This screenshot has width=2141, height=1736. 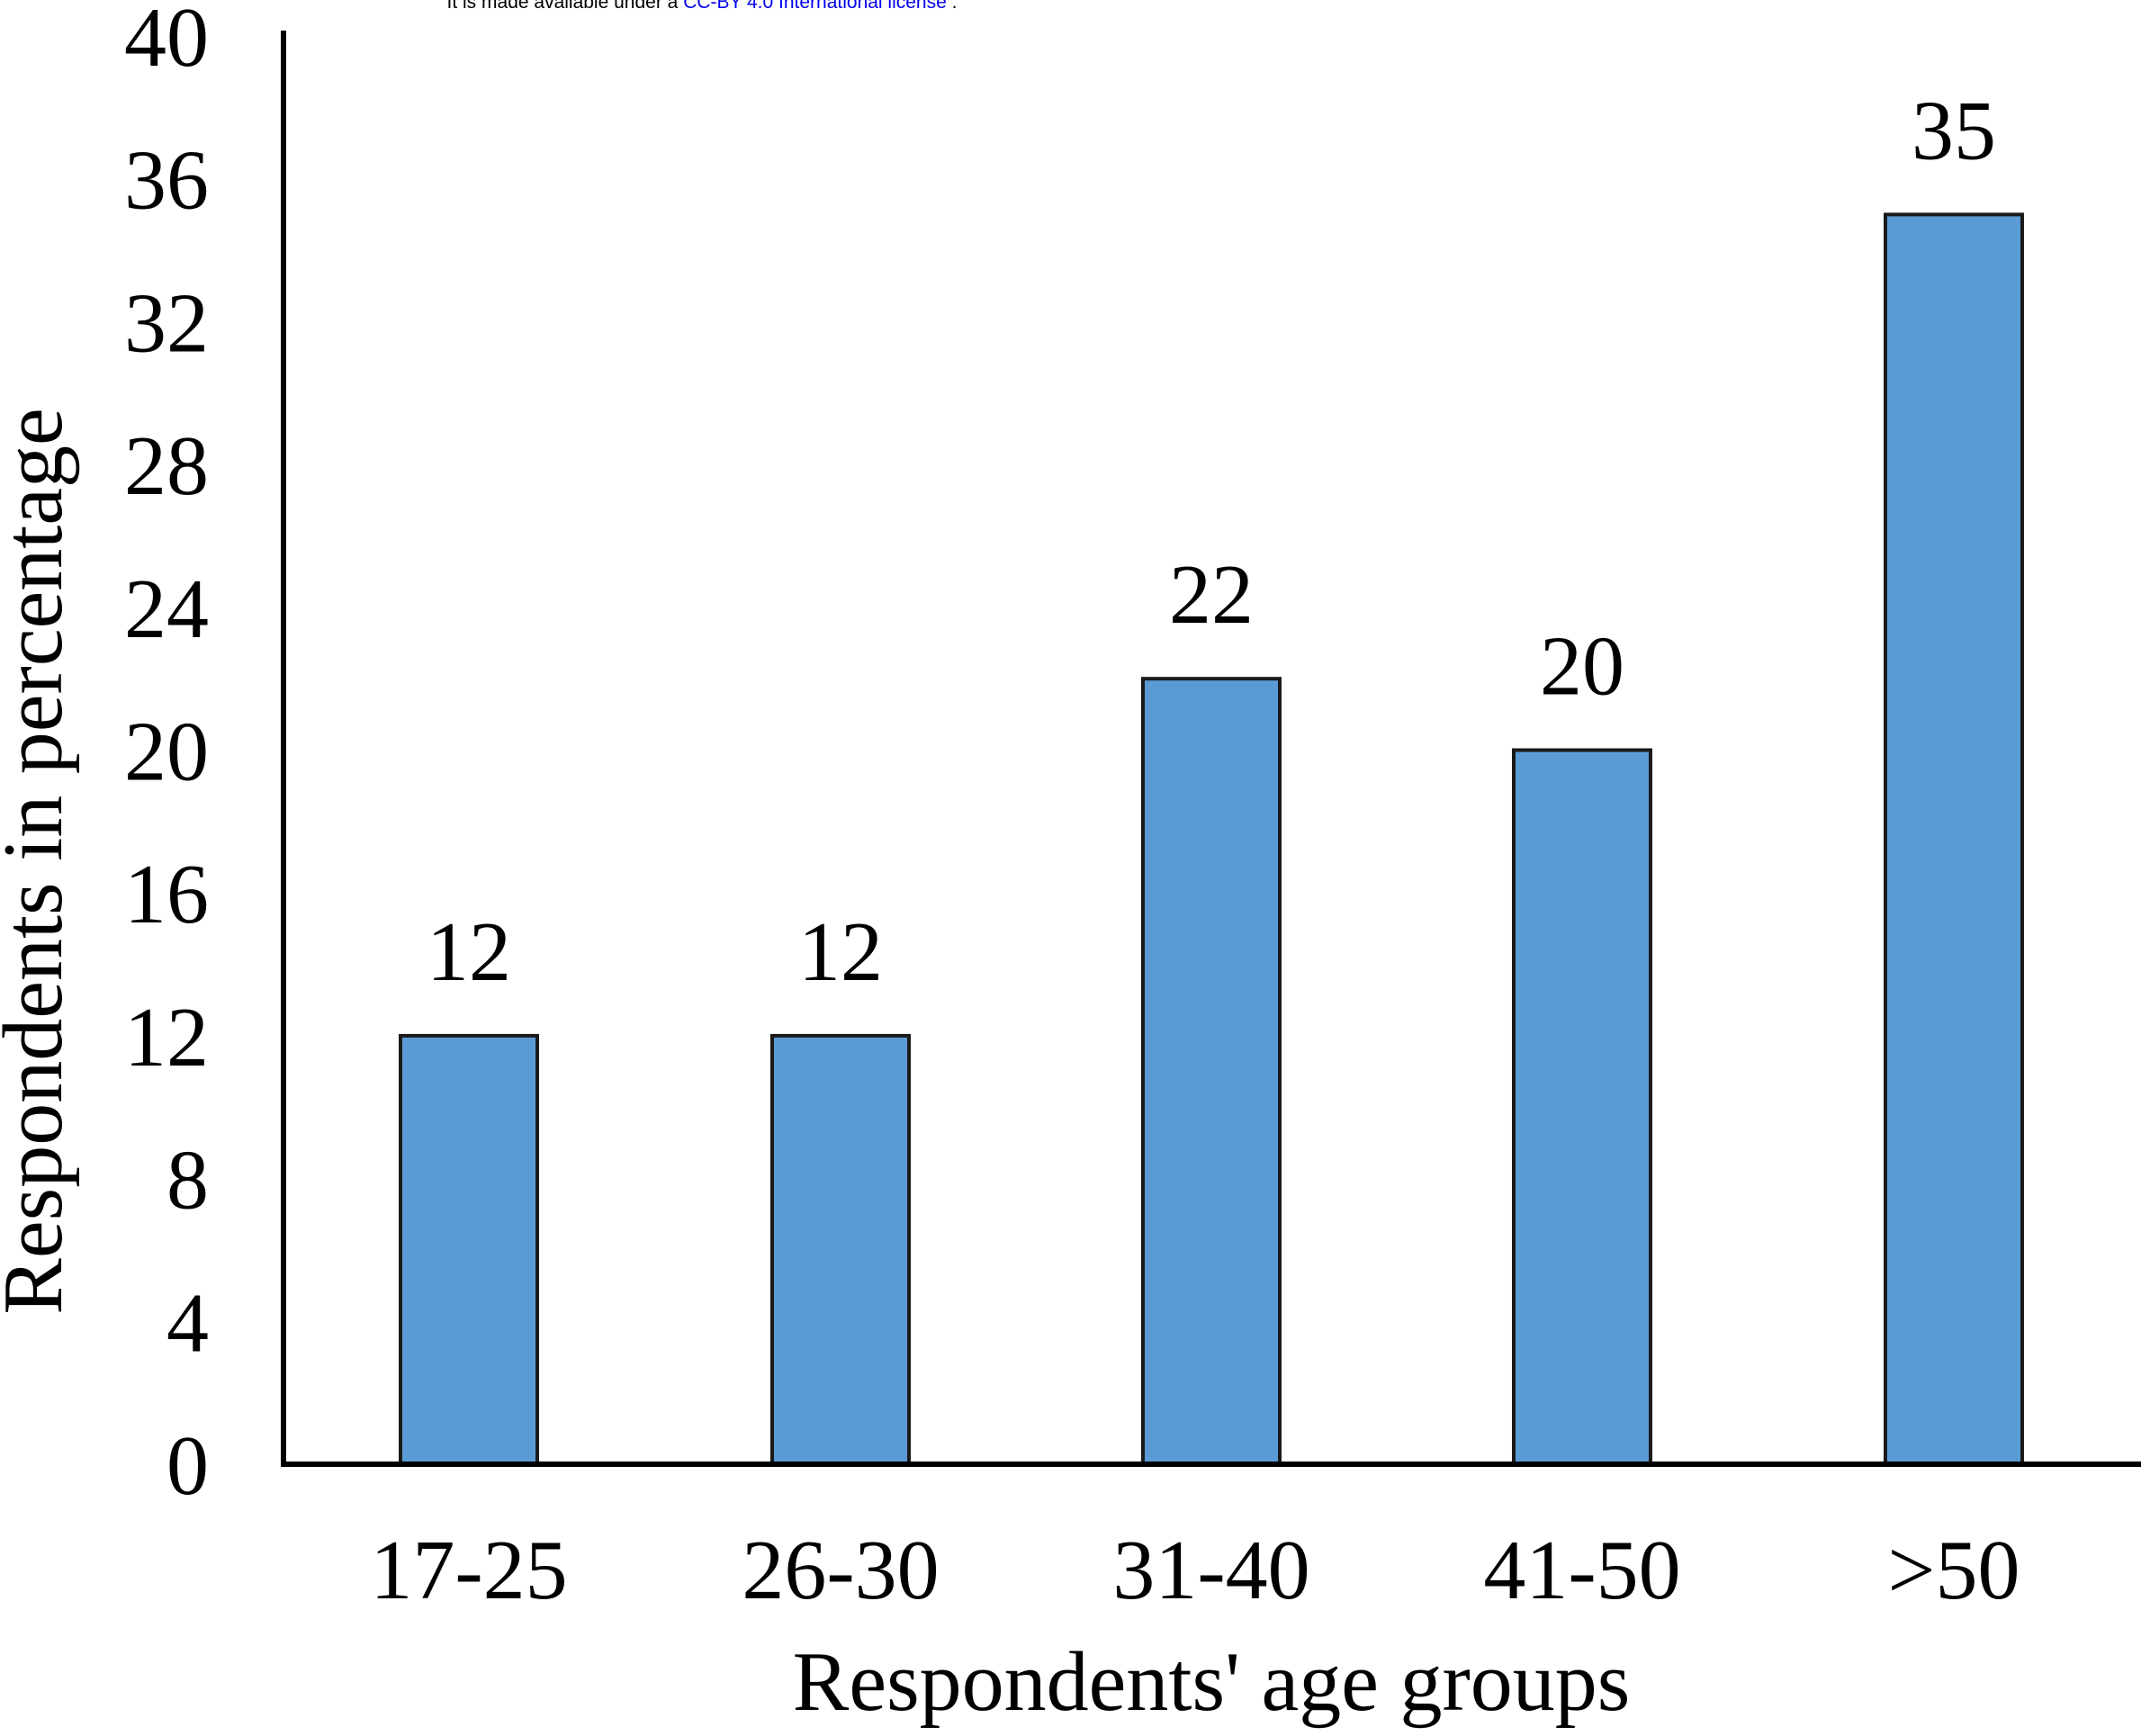 What do you see at coordinates (1953, 1570) in the screenshot?
I see `x-tick-label: >50` at bounding box center [1953, 1570].